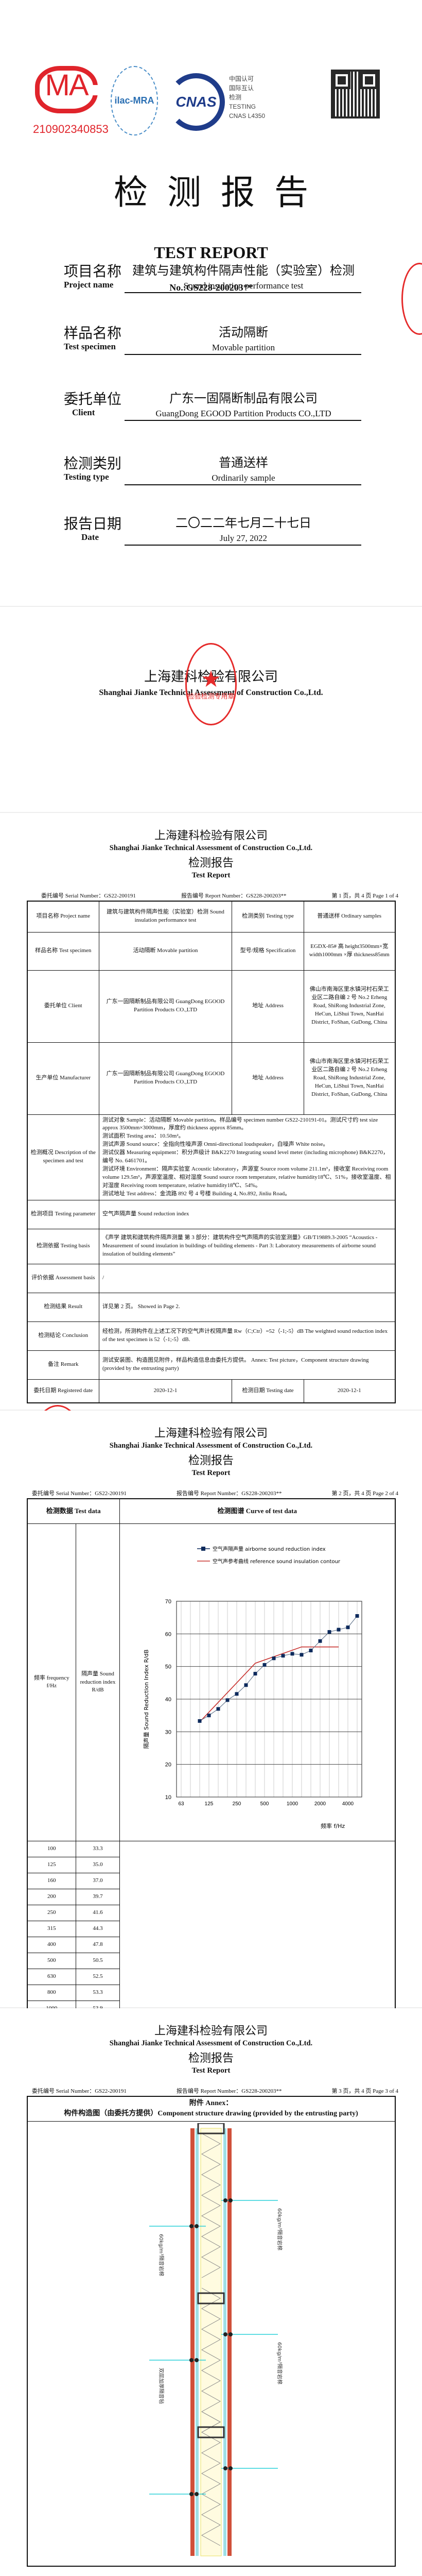  Describe the element at coordinates (211, 1993) in the screenshot. I see `table-row: 800 53.3` at that location.